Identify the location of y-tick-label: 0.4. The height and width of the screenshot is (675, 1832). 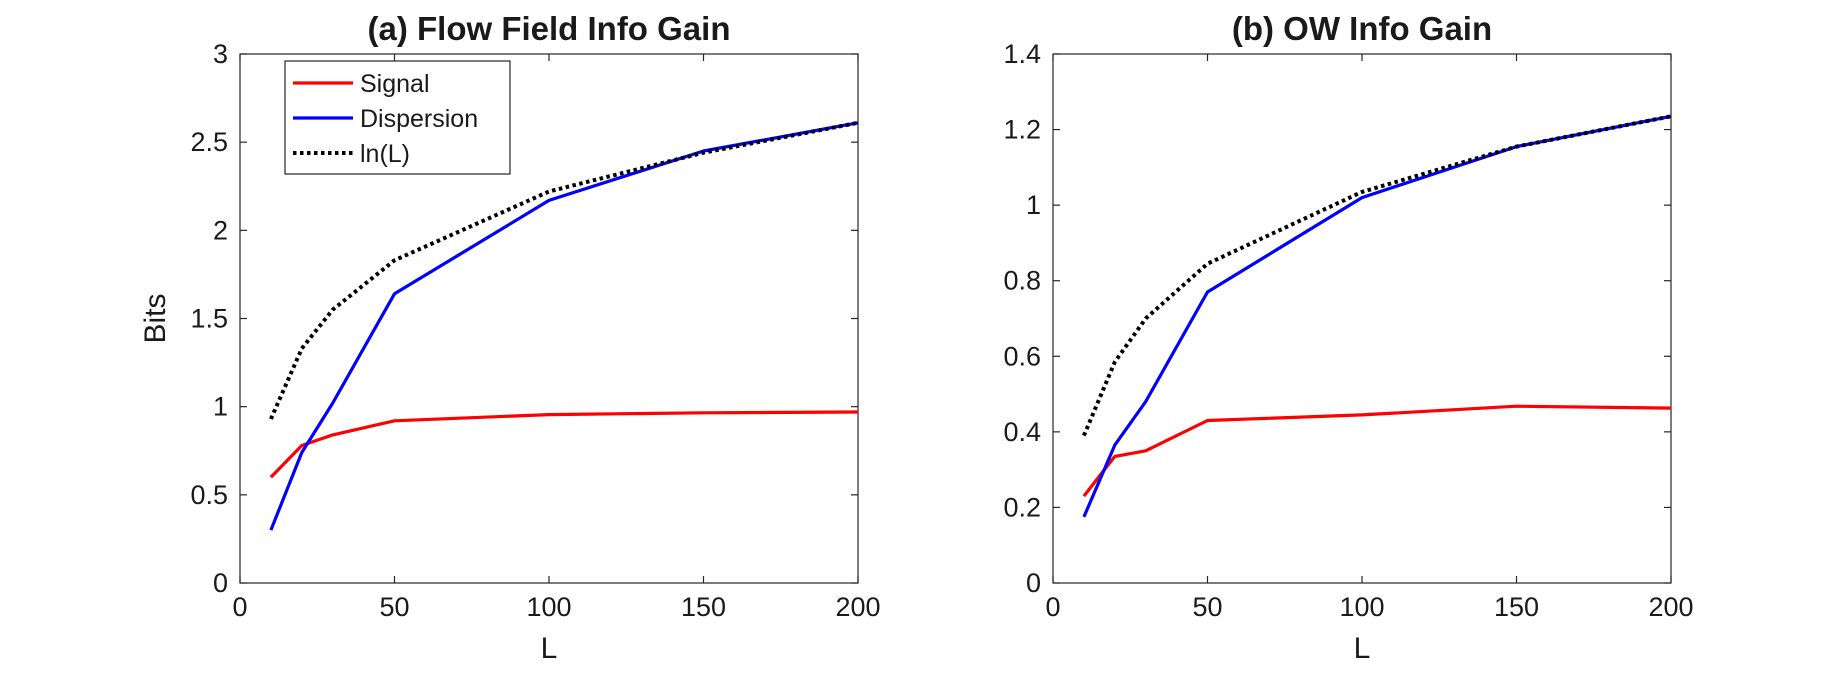
(1022, 432).